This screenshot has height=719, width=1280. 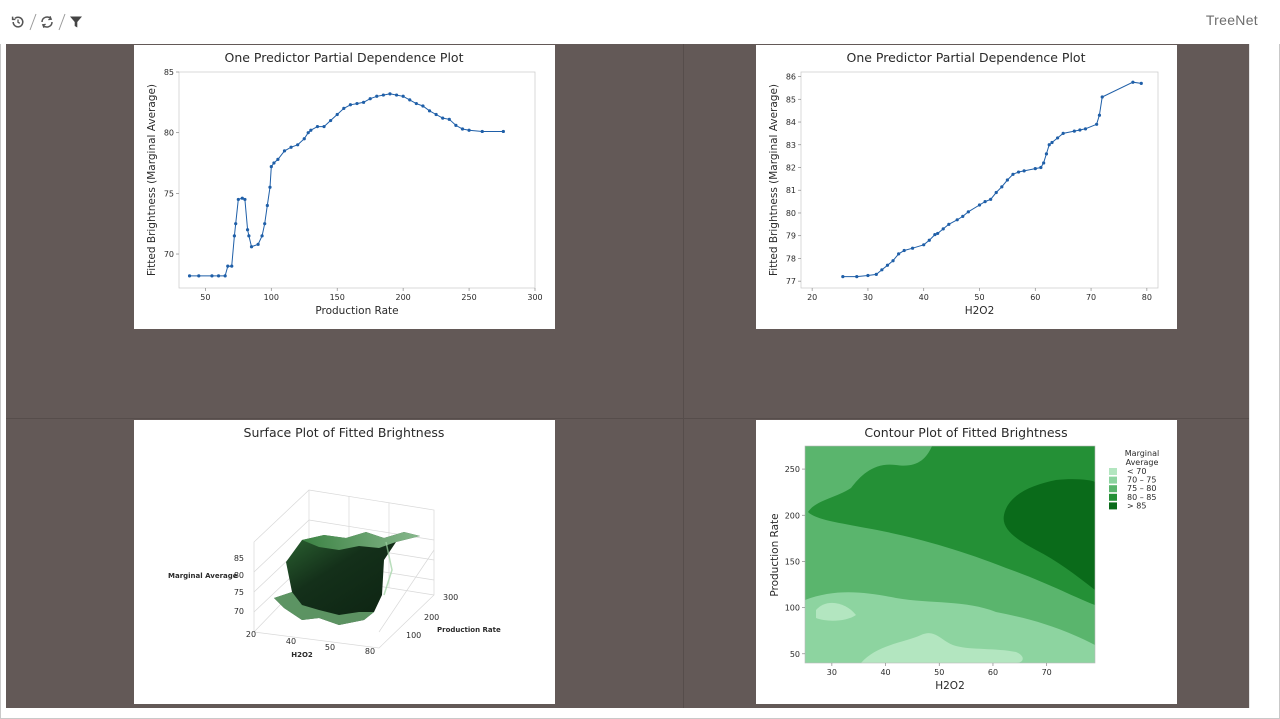 What do you see at coordinates (239, 558) in the screenshot?
I see `surface-ztick: 85` at bounding box center [239, 558].